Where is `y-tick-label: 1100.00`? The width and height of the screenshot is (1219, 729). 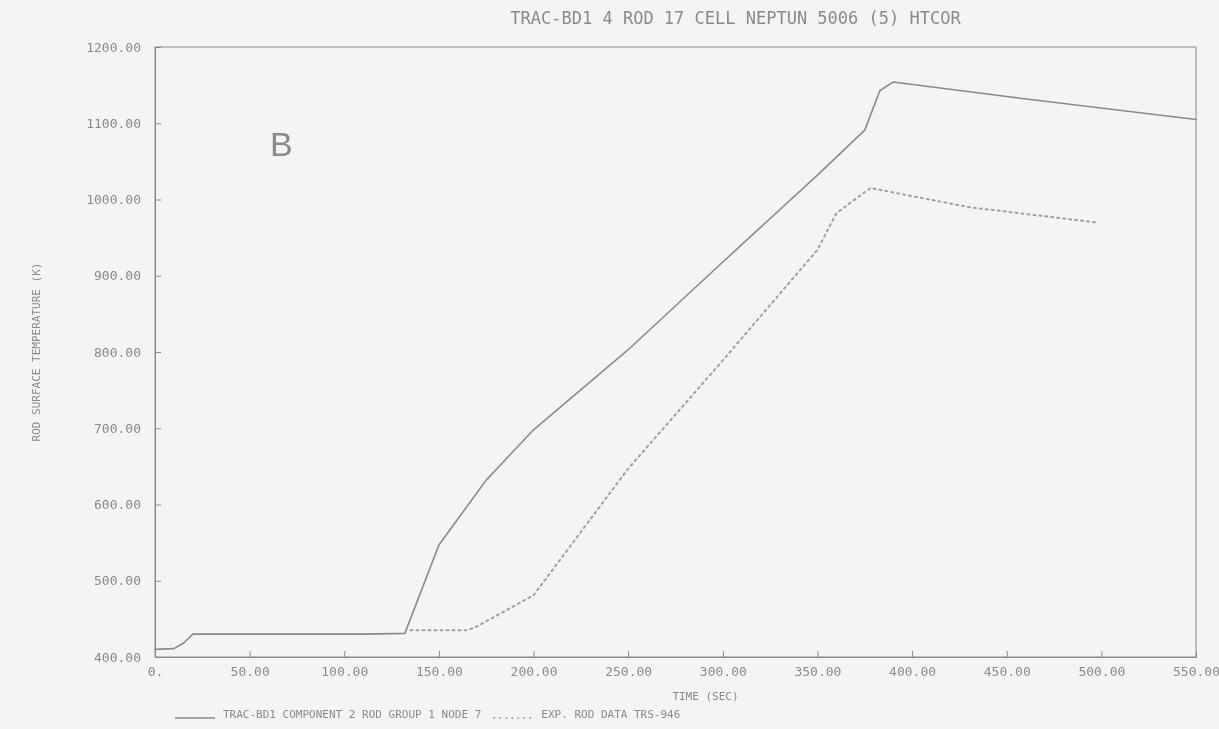
y-tick-label: 1100.00 is located at coordinates (113, 123).